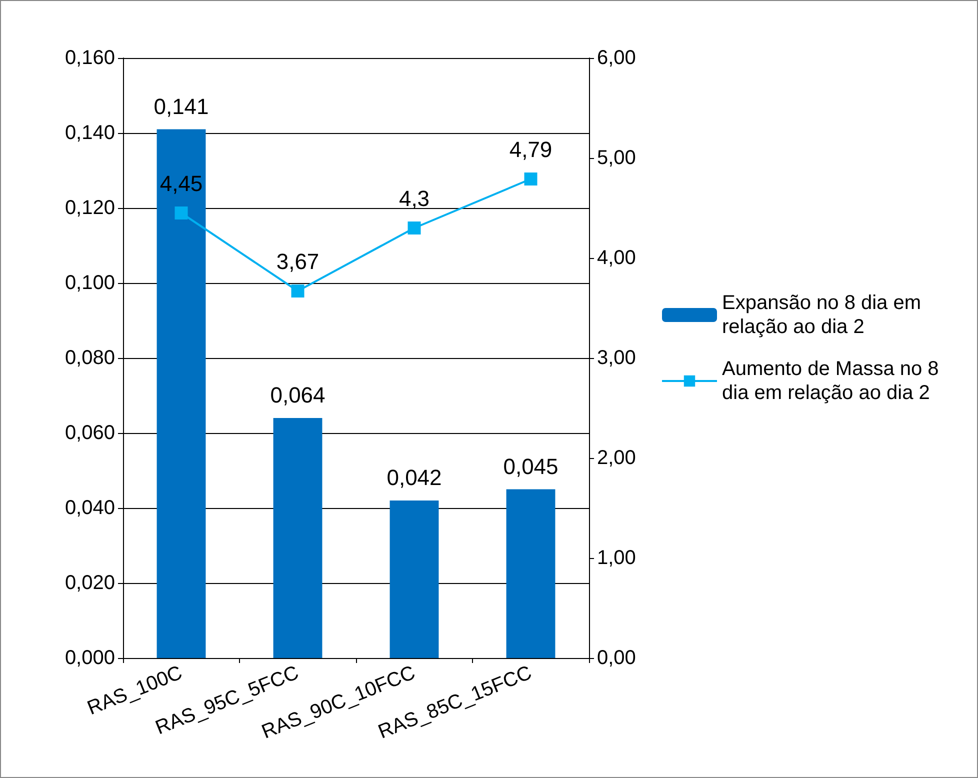  What do you see at coordinates (89, 433) in the screenshot?
I see `y-tick-label: 0,060` at bounding box center [89, 433].